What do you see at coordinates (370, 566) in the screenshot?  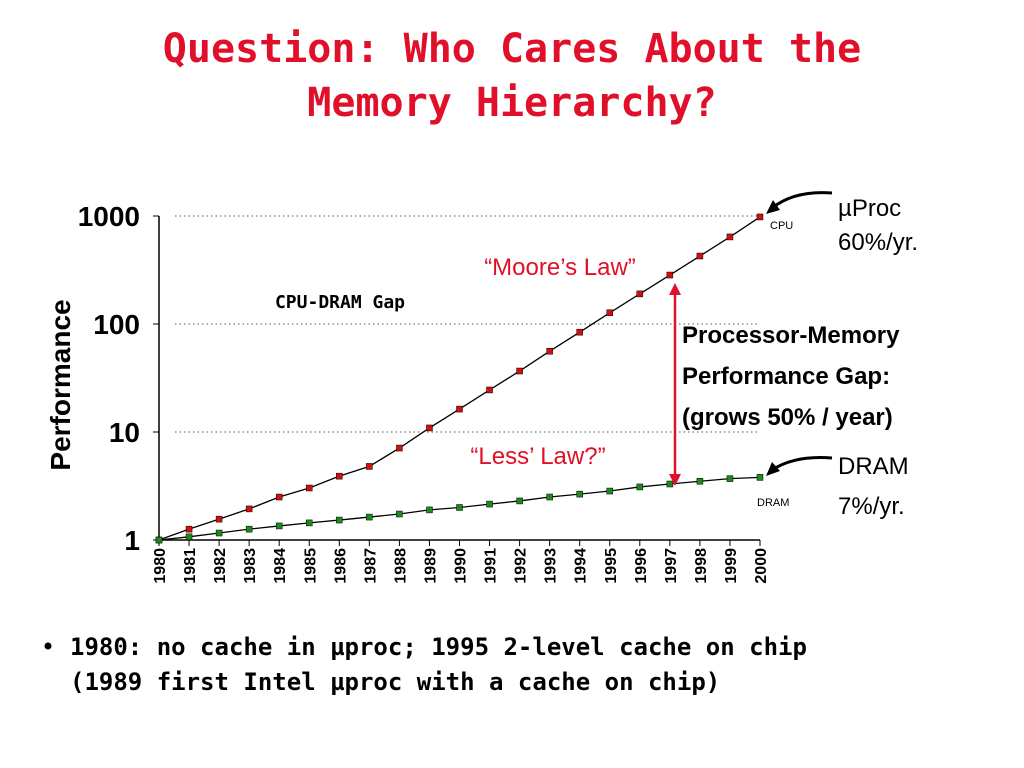 I see `x-tick-label: 1987` at bounding box center [370, 566].